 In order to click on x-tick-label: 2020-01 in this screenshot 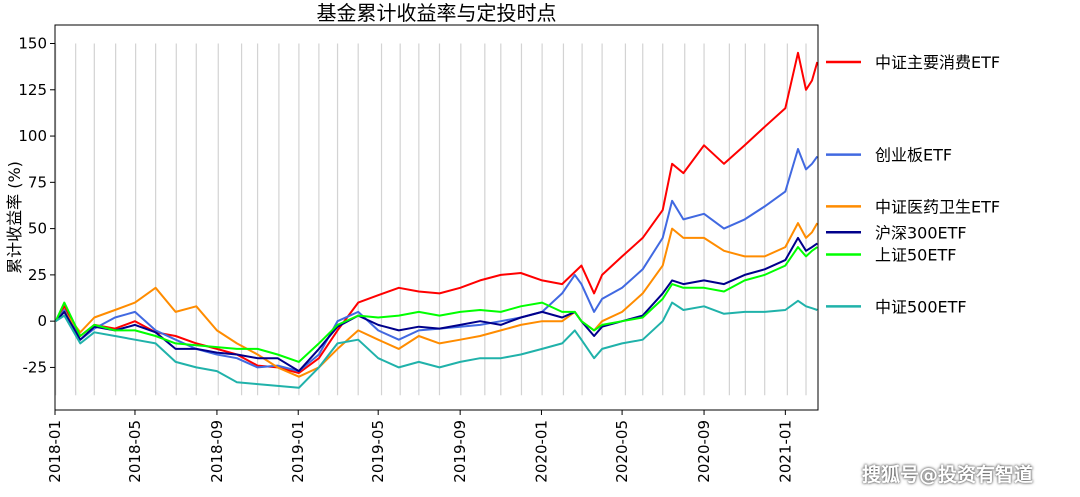, I will do `click(541, 451)`.